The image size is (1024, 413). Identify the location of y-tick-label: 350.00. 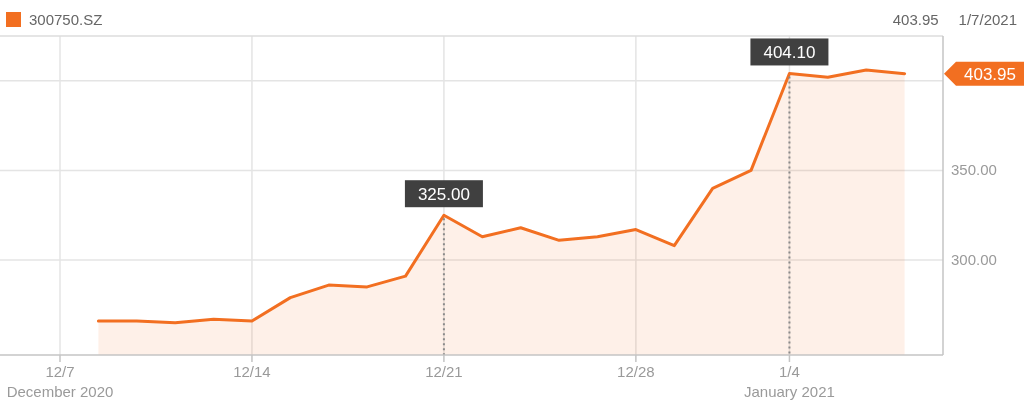
(974, 170).